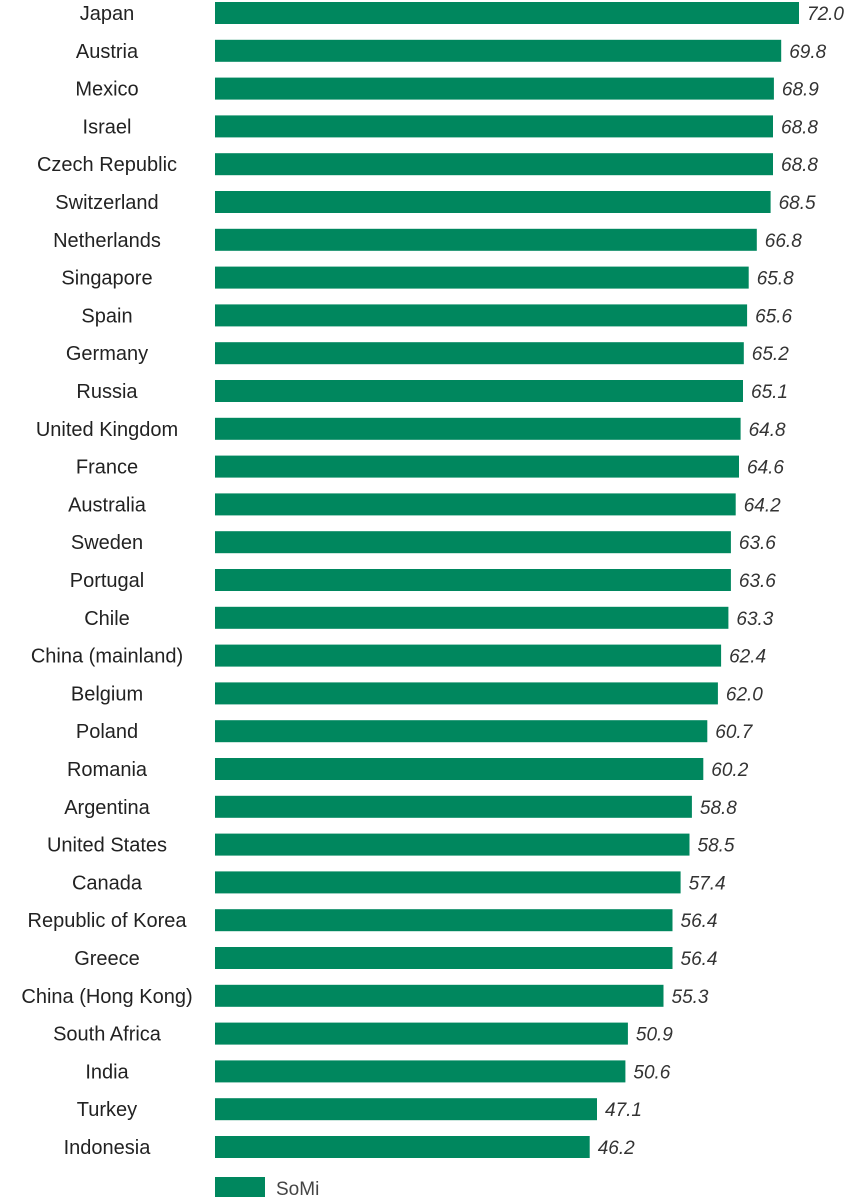  Describe the element at coordinates (762, 505) in the screenshot. I see `value-label: 64.2` at that location.